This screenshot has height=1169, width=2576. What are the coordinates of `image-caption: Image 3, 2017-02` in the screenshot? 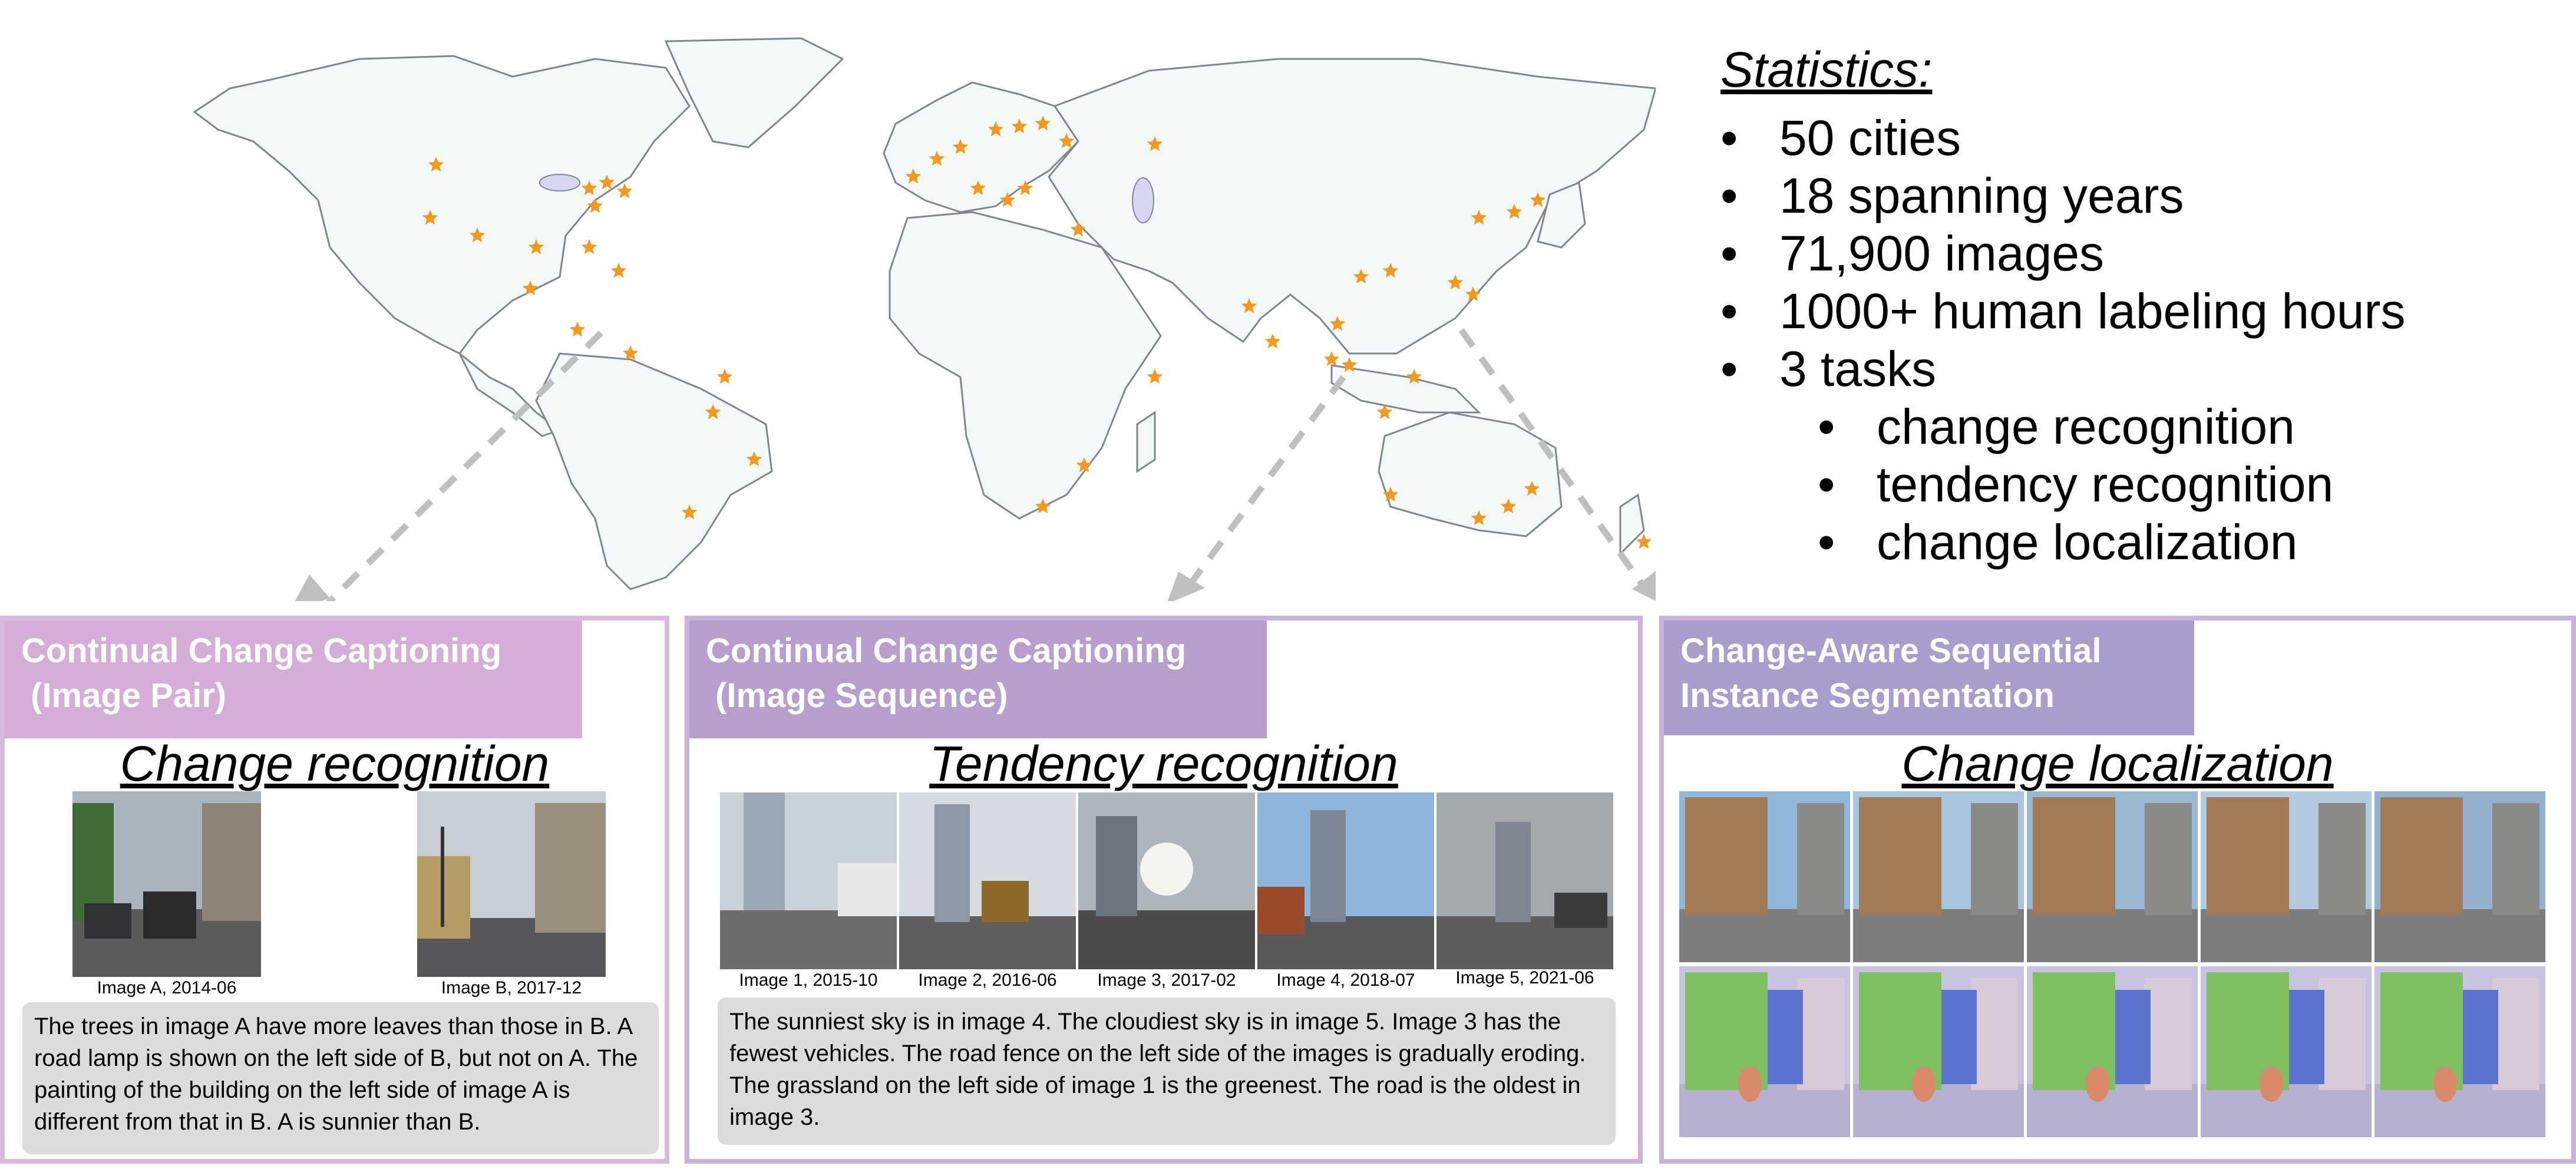 It's located at (1166, 980).